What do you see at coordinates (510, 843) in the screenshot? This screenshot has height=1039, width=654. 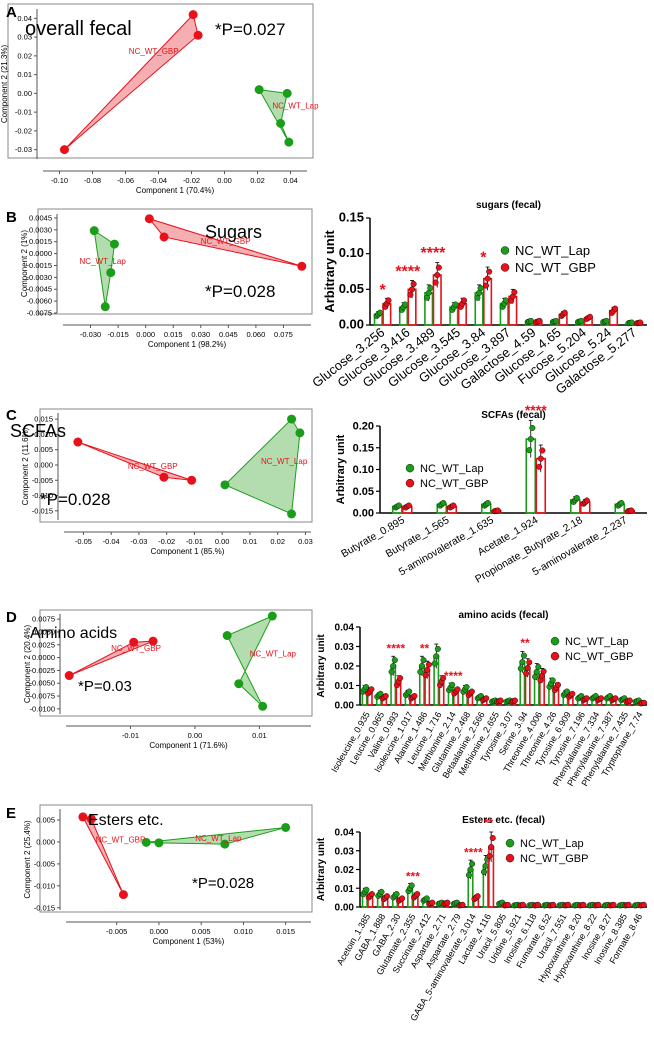 I see `legend-marker` at bounding box center [510, 843].